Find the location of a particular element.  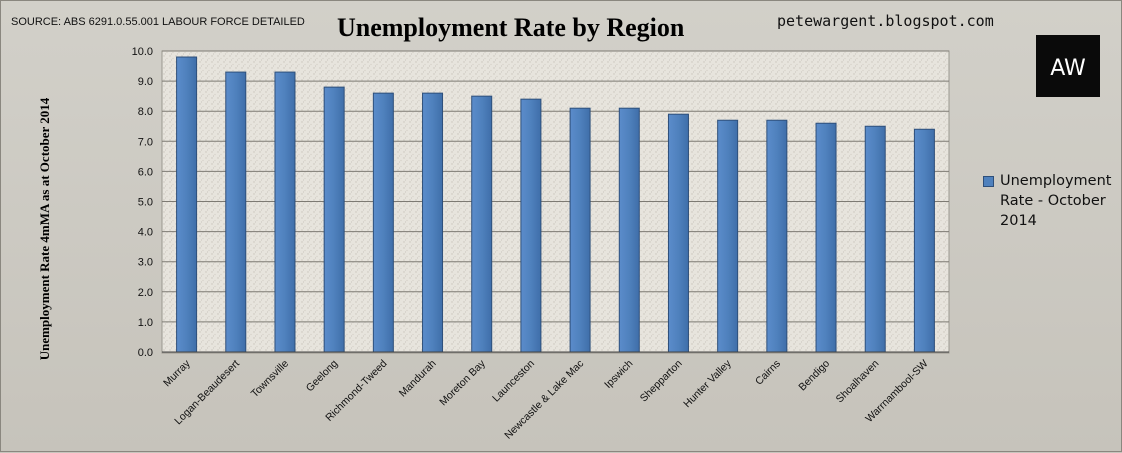

y-tick-label: 6.0 is located at coordinates (145, 172).